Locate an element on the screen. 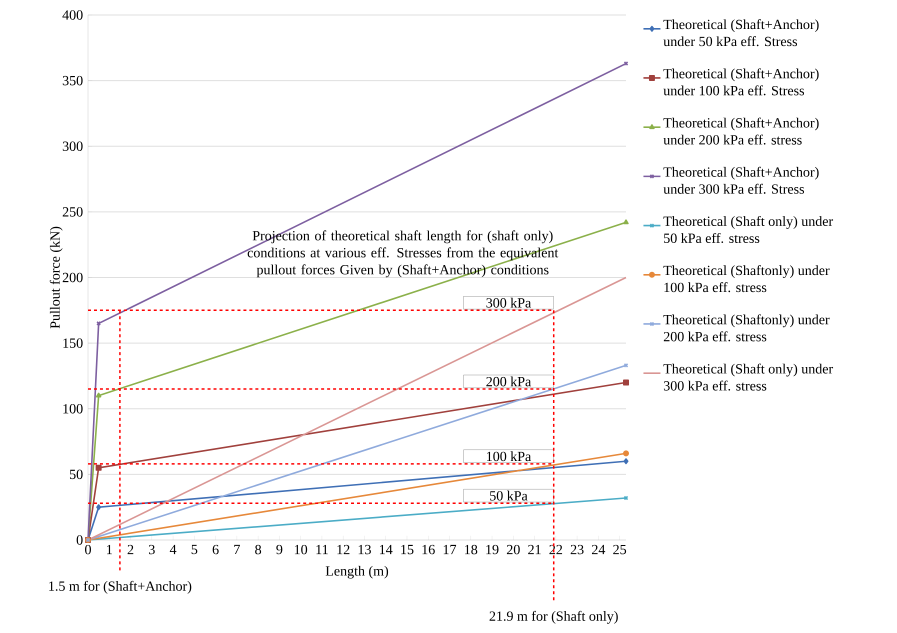  x-tick-label: 6 is located at coordinates (215, 549).